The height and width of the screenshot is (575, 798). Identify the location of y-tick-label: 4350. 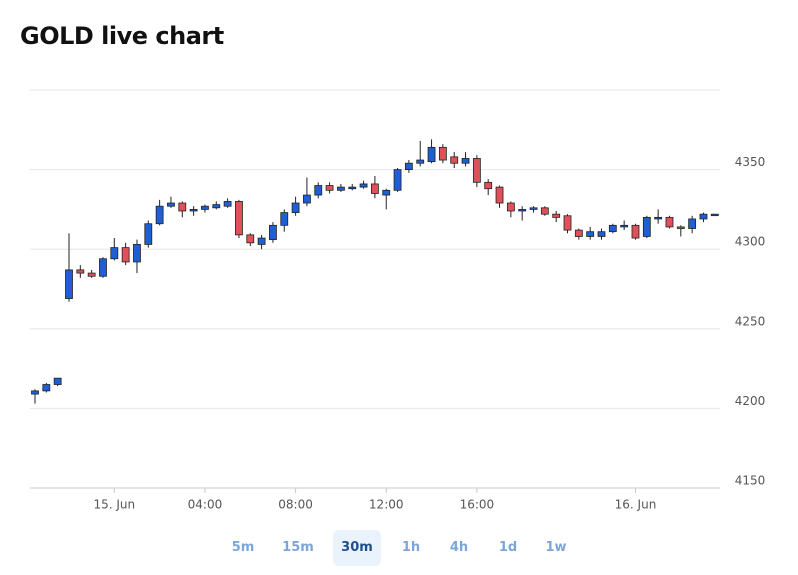
(750, 162).